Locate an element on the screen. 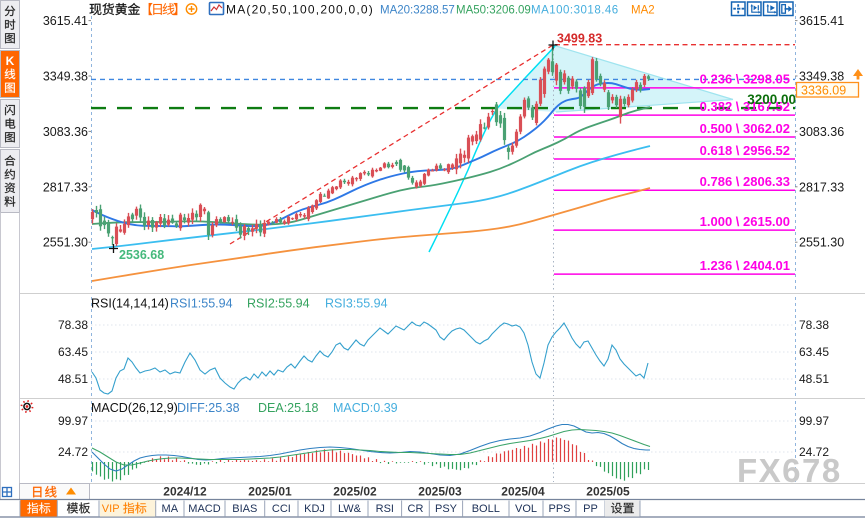  svg-text: 2025/04 is located at coordinates (523, 492).